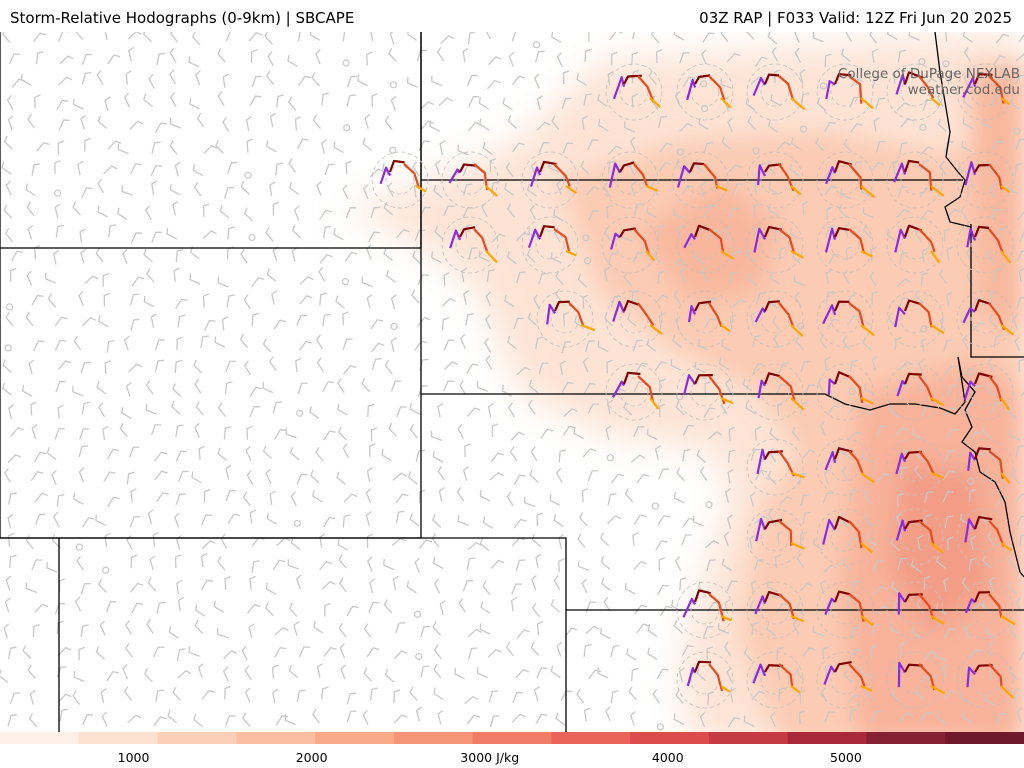 The height and width of the screenshot is (768, 1024). Describe the element at coordinates (846, 757) in the screenshot. I see `colorbar-tick-label: 5000` at that location.